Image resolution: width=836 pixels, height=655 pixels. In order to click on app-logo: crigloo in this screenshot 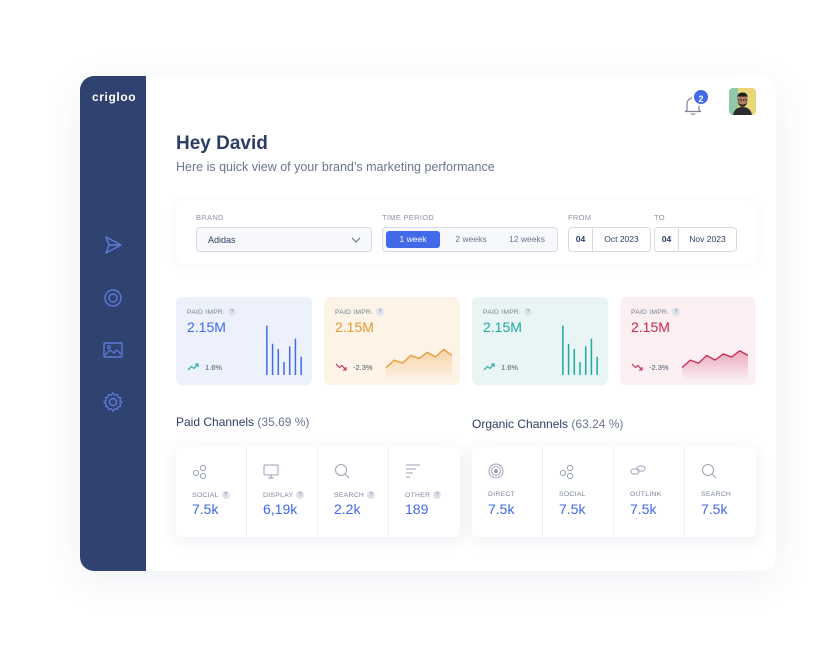, I will do `click(114, 97)`.